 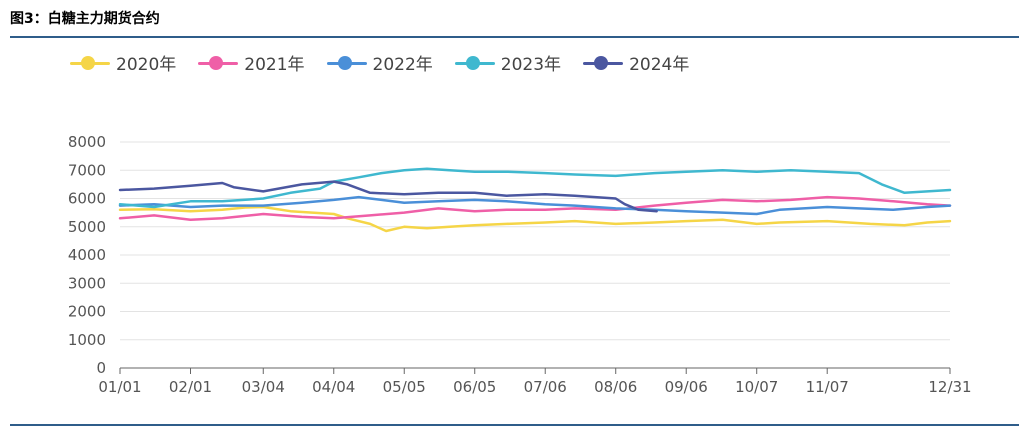 I want to click on y-tick-label: 1000, so click(x=87, y=340).